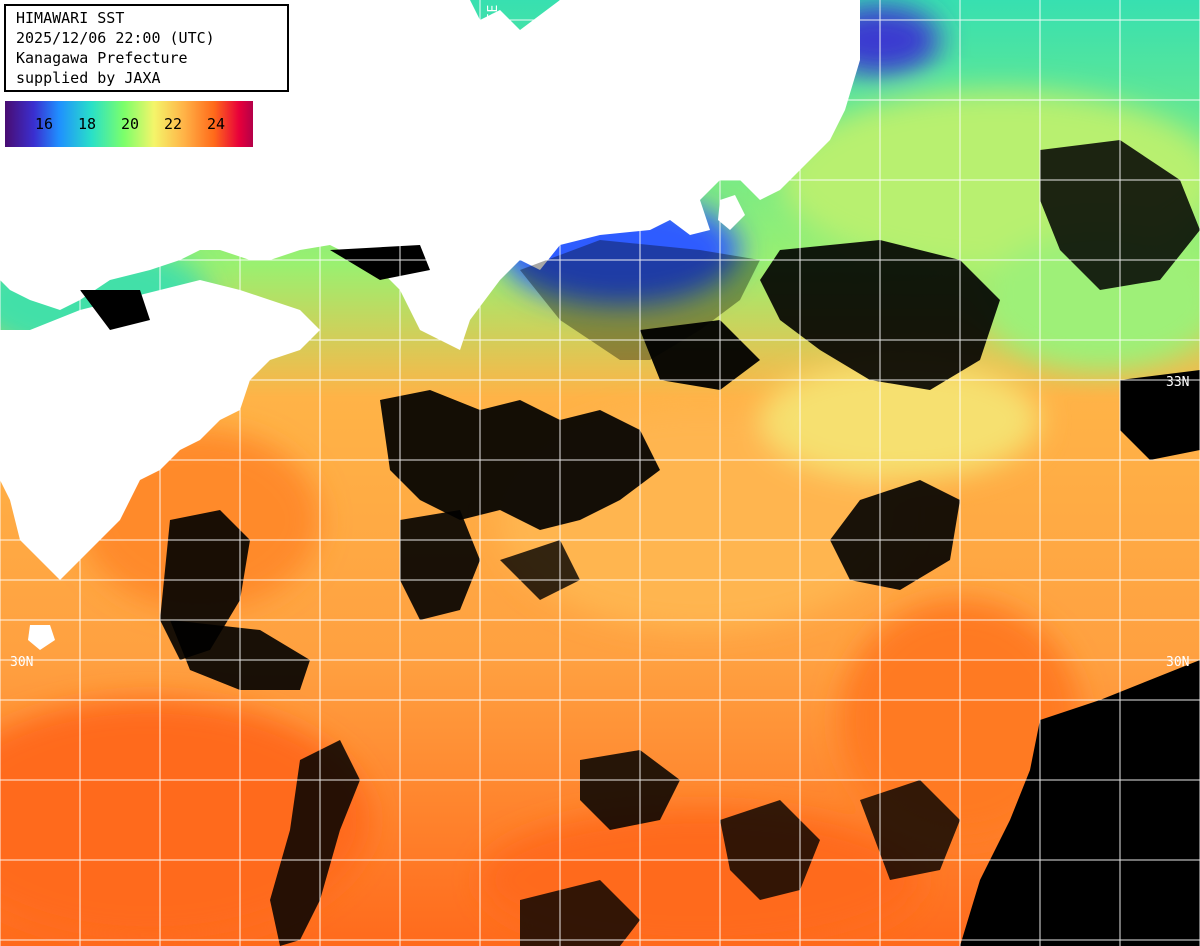 The height and width of the screenshot is (946, 1200). I want to click on title-line-2: 2025/12/06 22:00 (UTC), so click(115, 38).